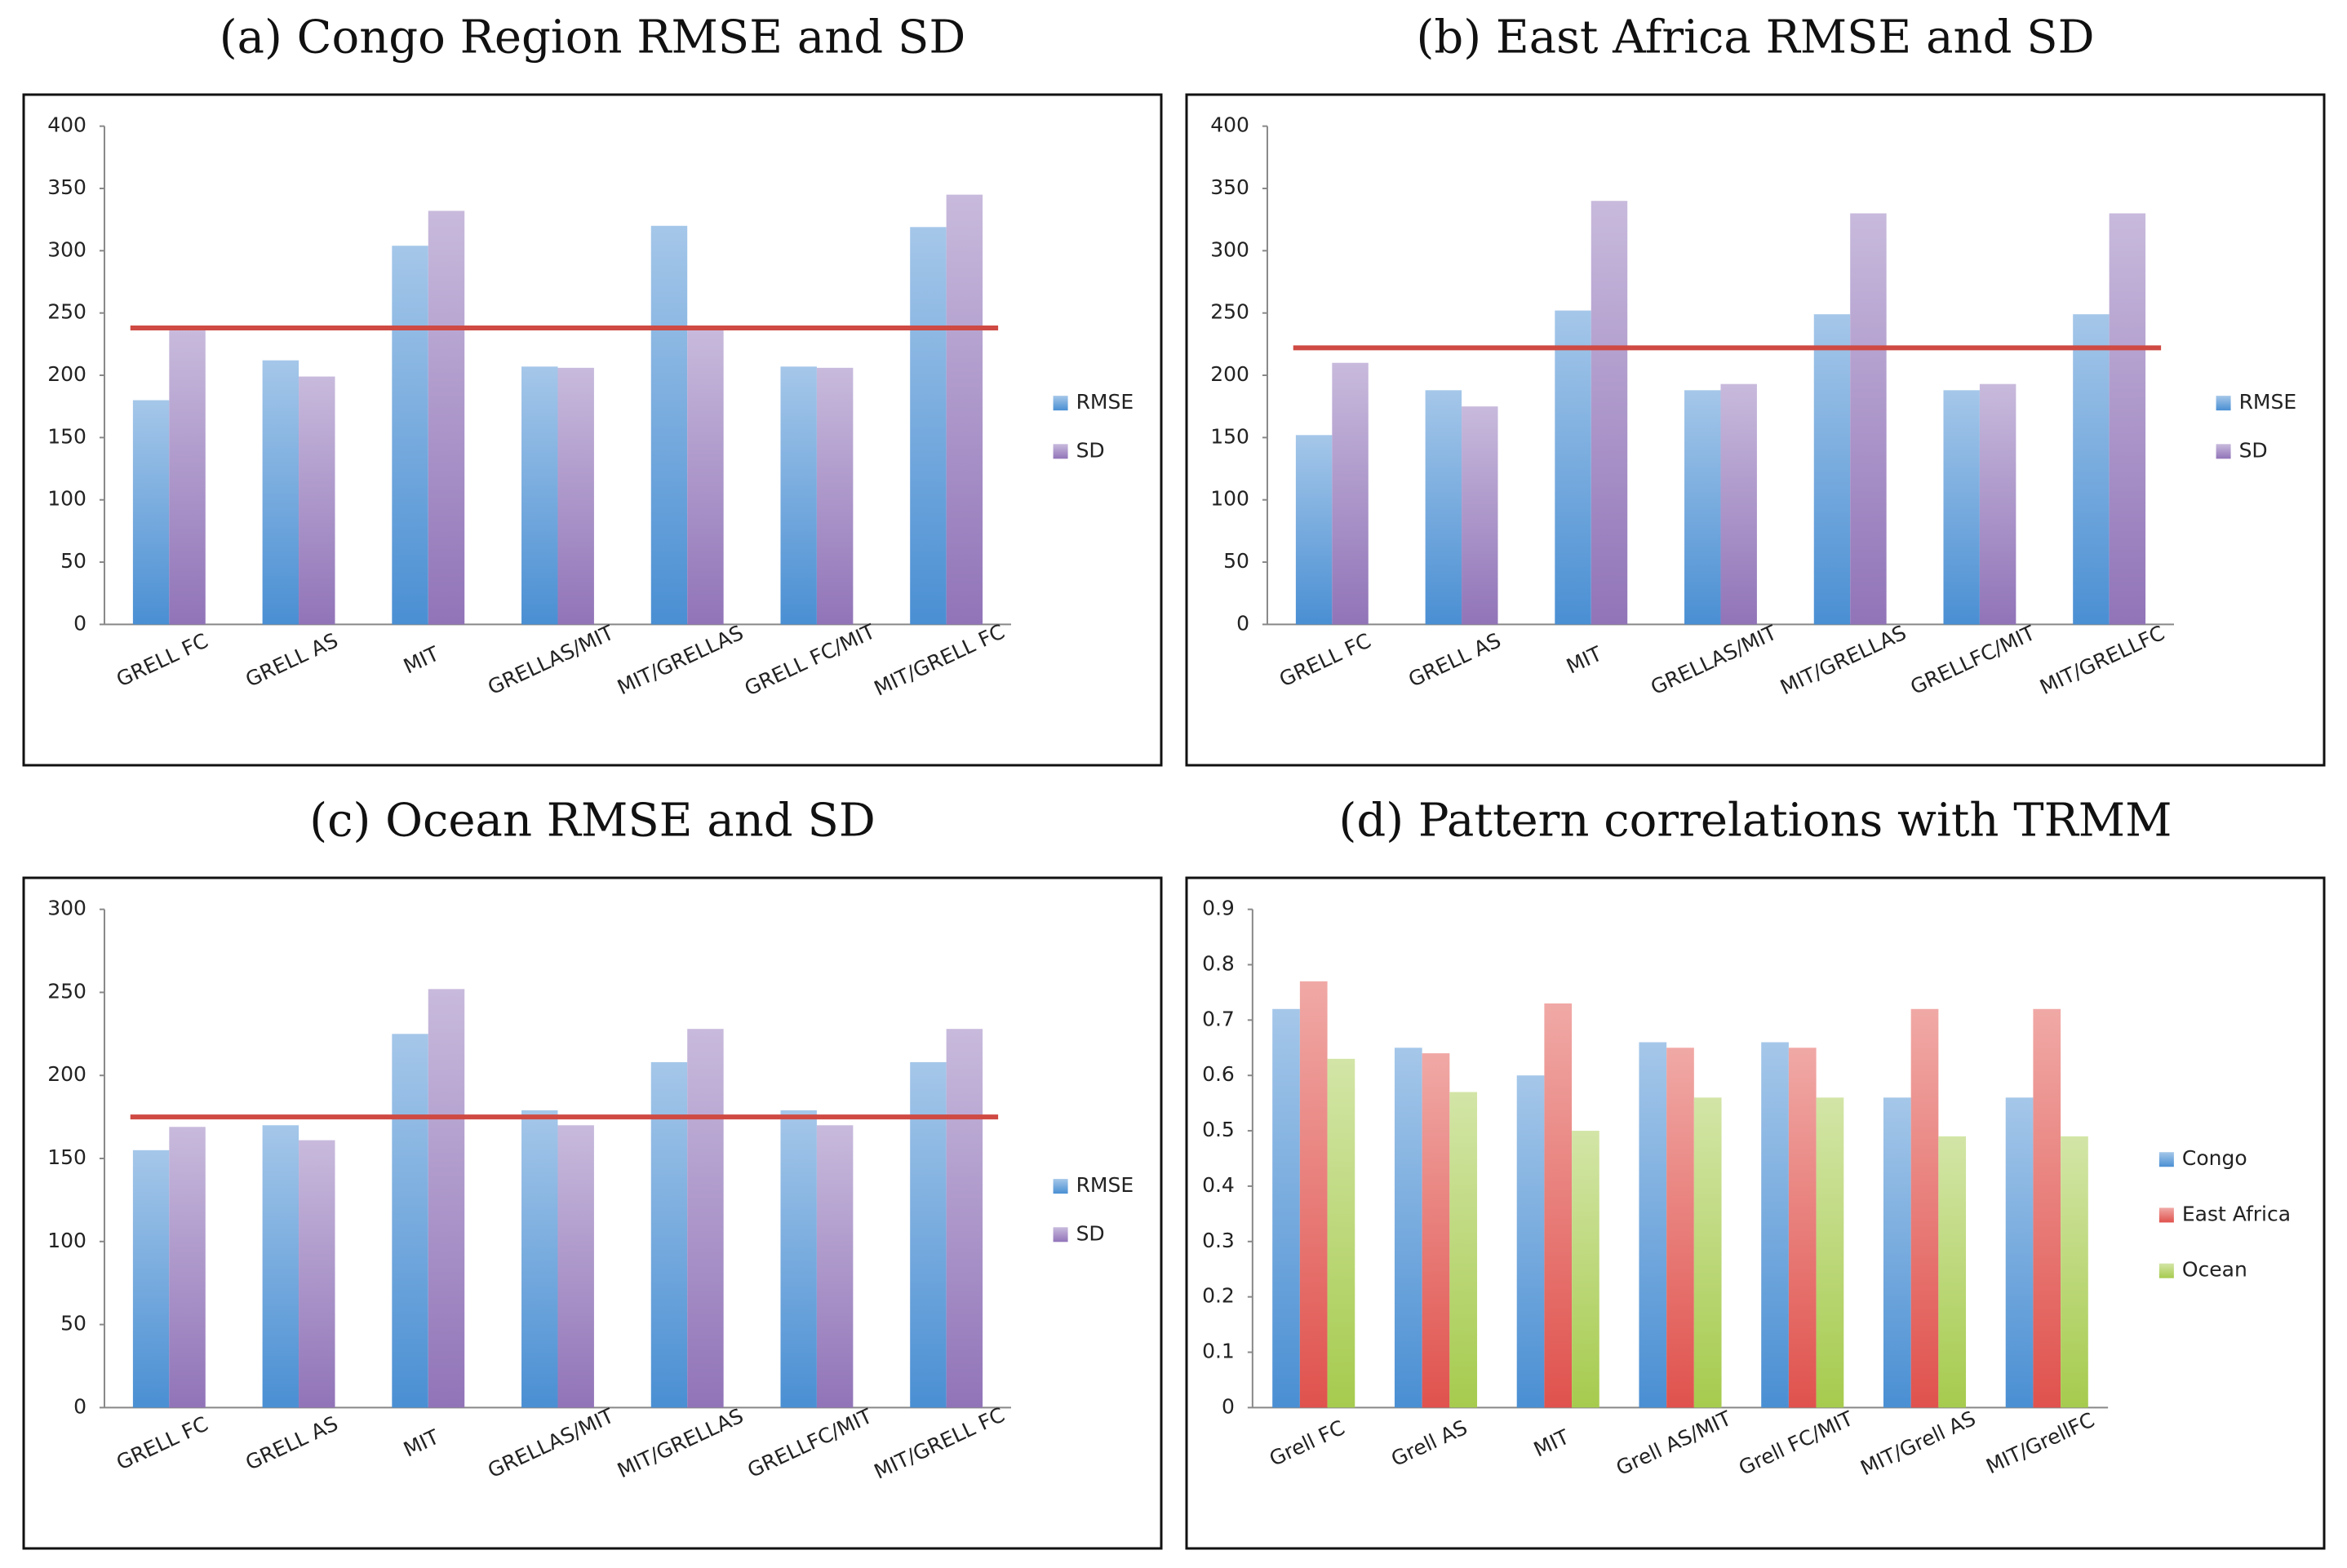 This screenshot has width=2347, height=1568. Describe the element at coordinates (2214, 1158) in the screenshot. I see `legend-label: Congo` at that location.